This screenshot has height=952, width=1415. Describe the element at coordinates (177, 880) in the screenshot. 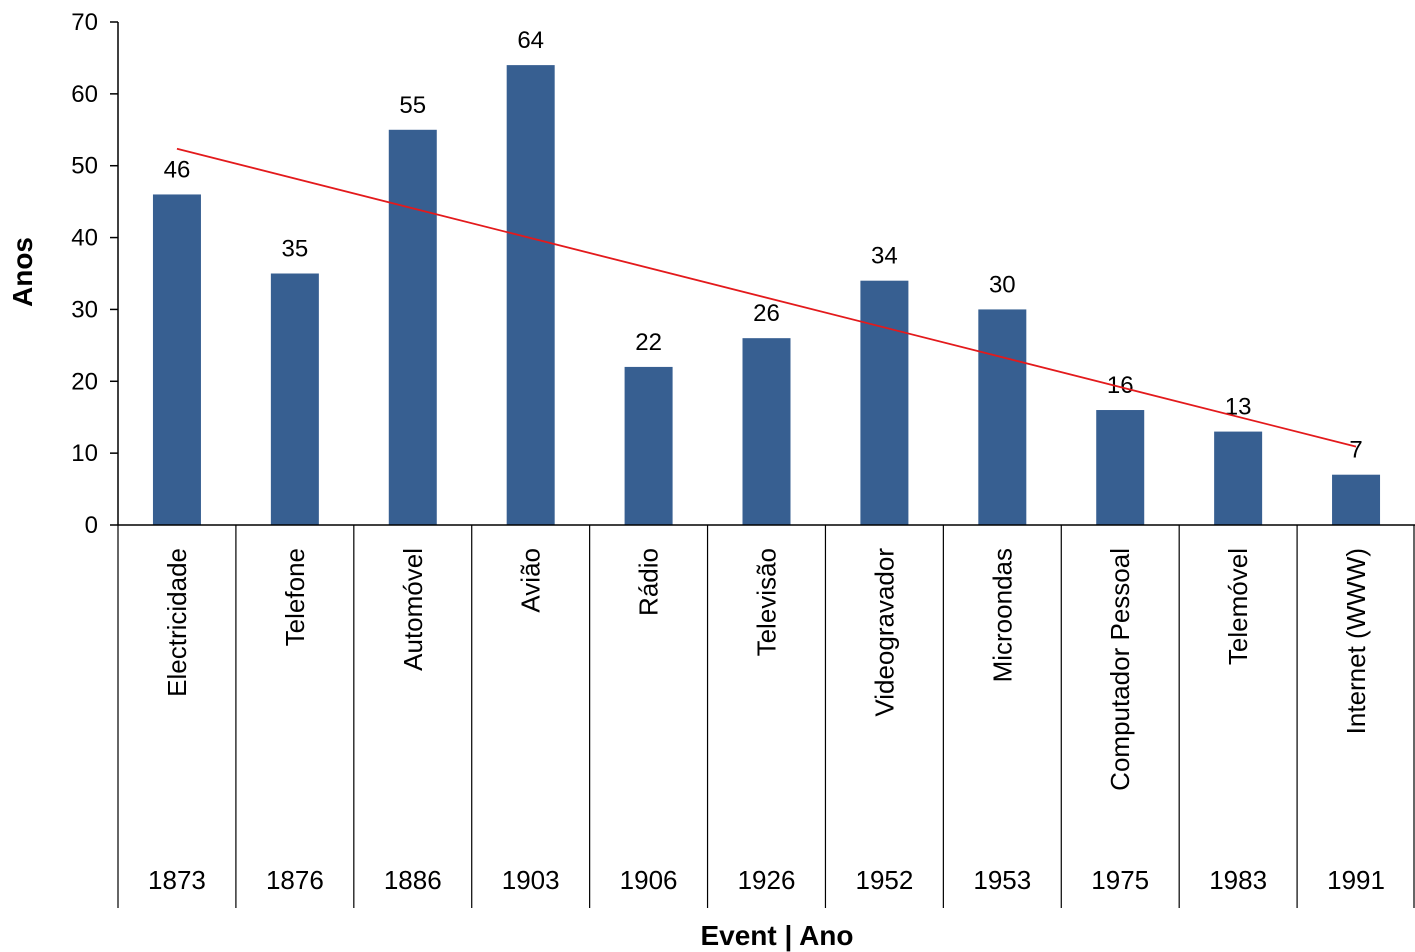

I see `x-year-label: 1873` at that location.